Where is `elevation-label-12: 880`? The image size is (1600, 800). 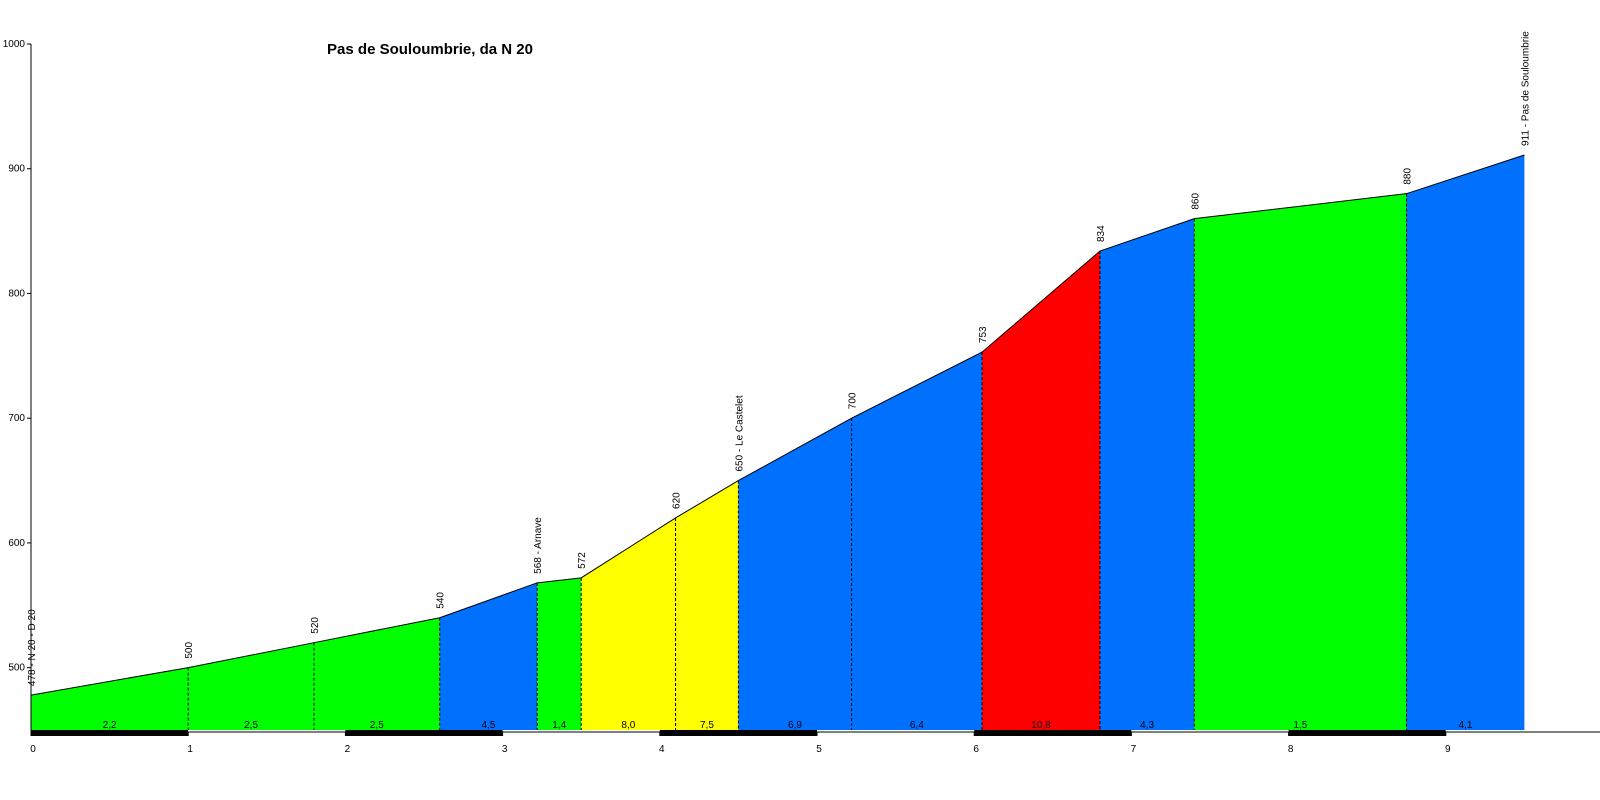 elevation-label-12: 880 is located at coordinates (1408, 176).